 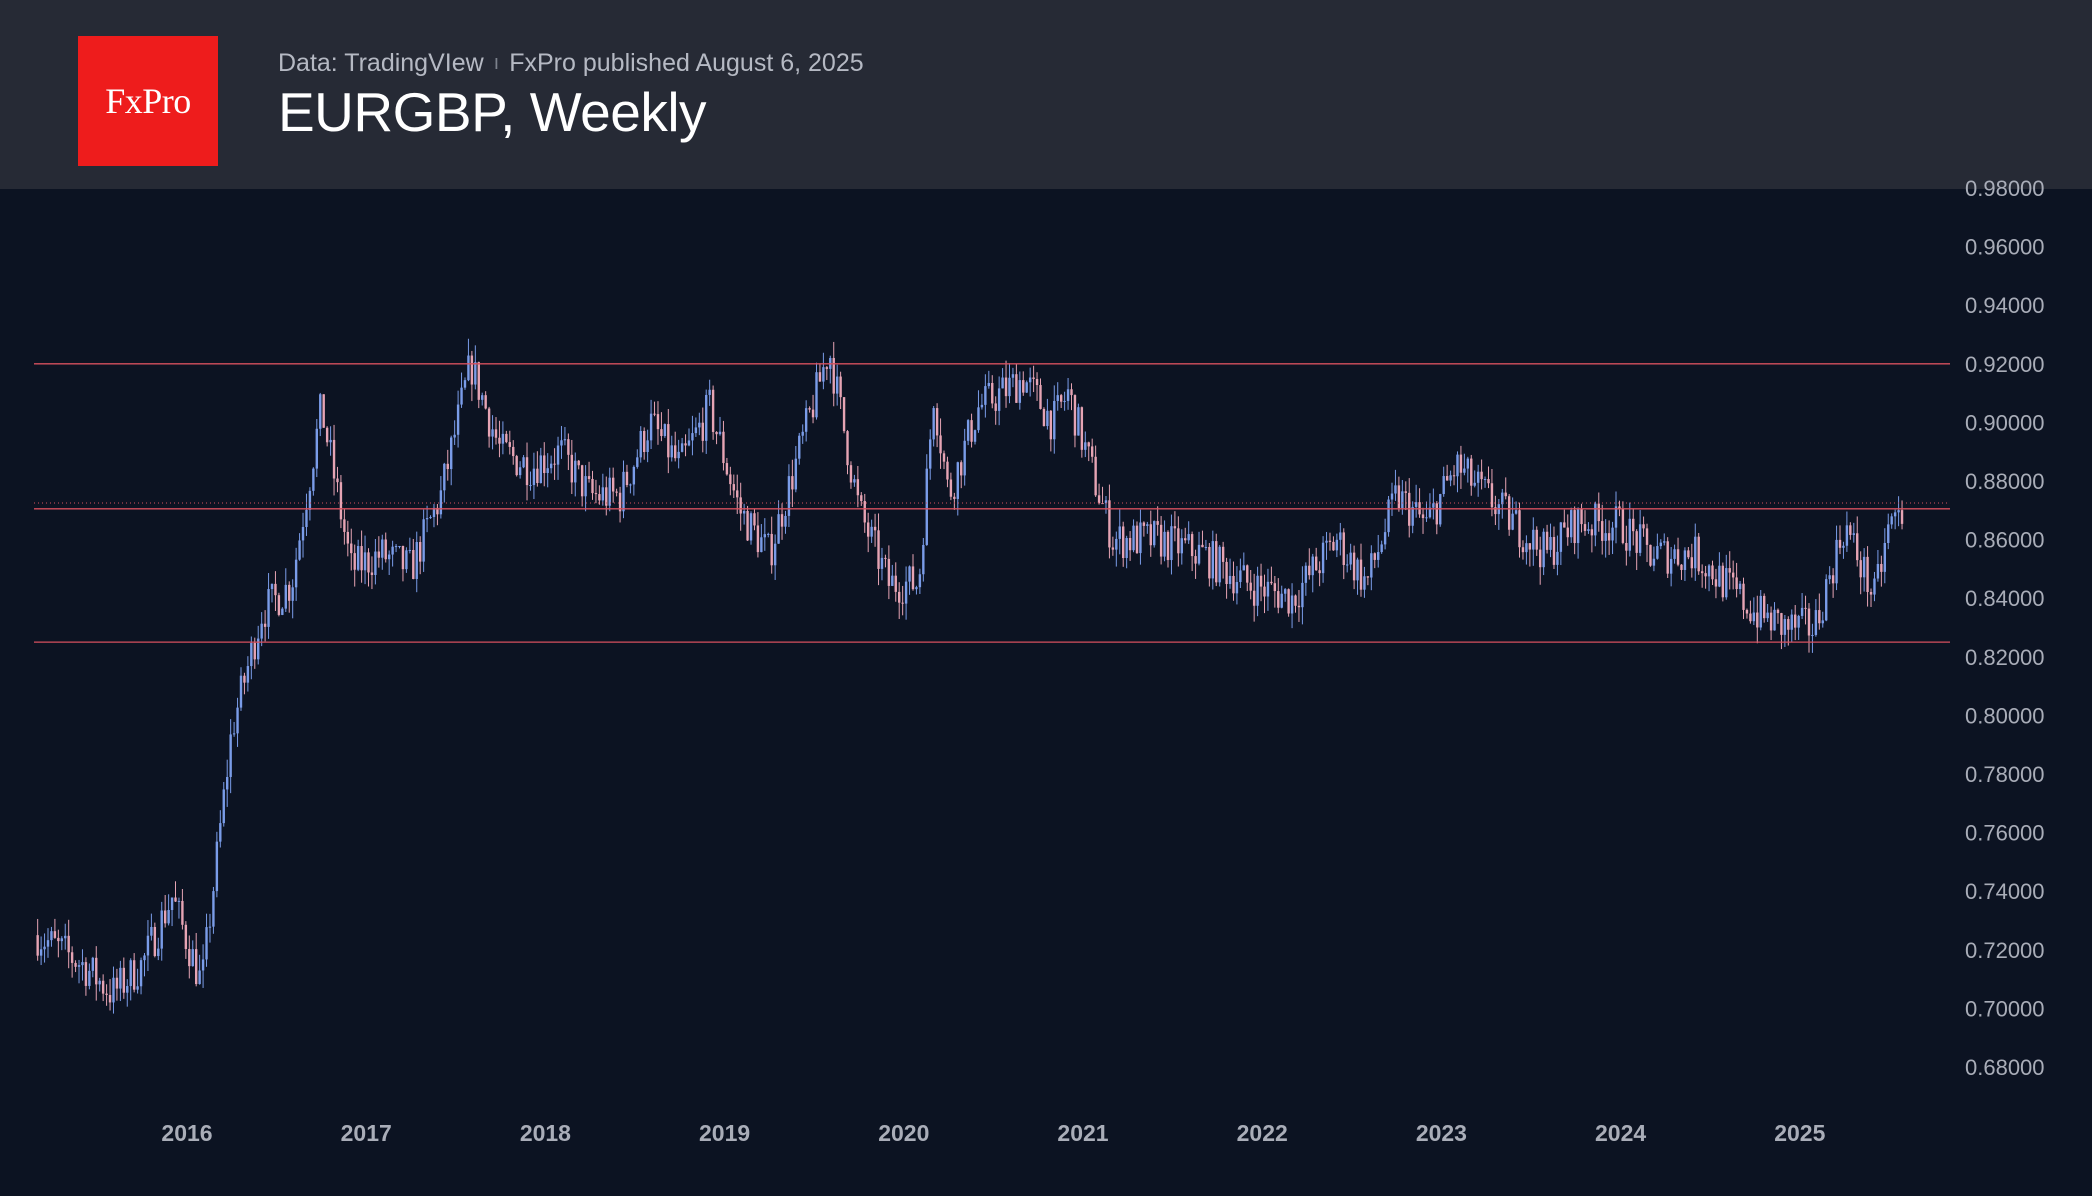 I want to click on x-tick-label: 2023, so click(x=1441, y=1133).